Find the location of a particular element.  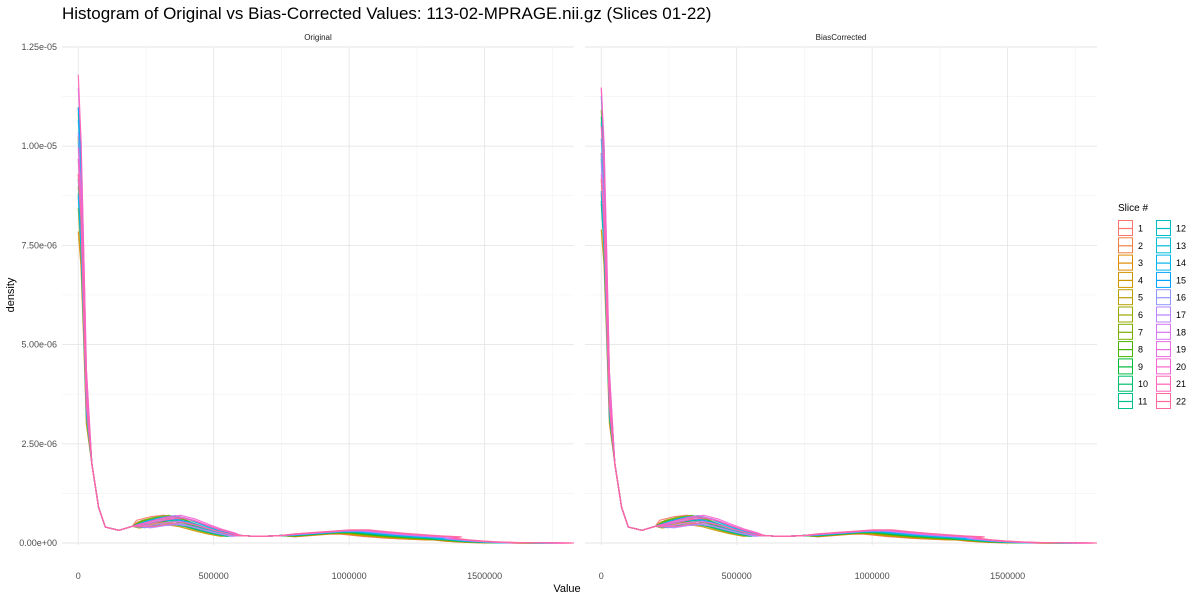

legend-label: 20 is located at coordinates (1181, 367).